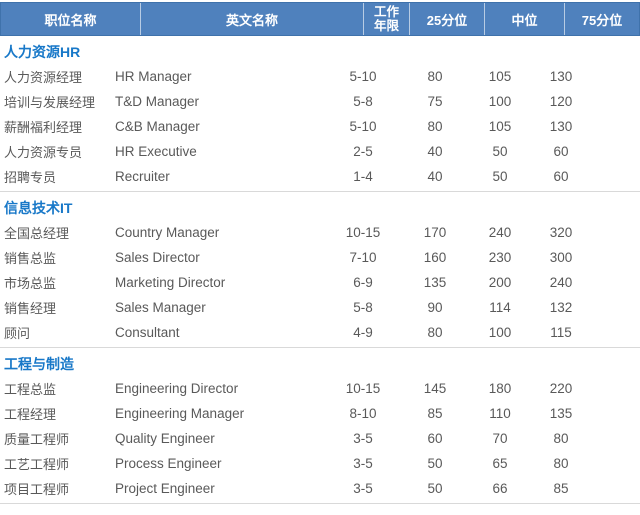  Describe the element at coordinates (500, 413) in the screenshot. I see `median-cell: 110` at that location.